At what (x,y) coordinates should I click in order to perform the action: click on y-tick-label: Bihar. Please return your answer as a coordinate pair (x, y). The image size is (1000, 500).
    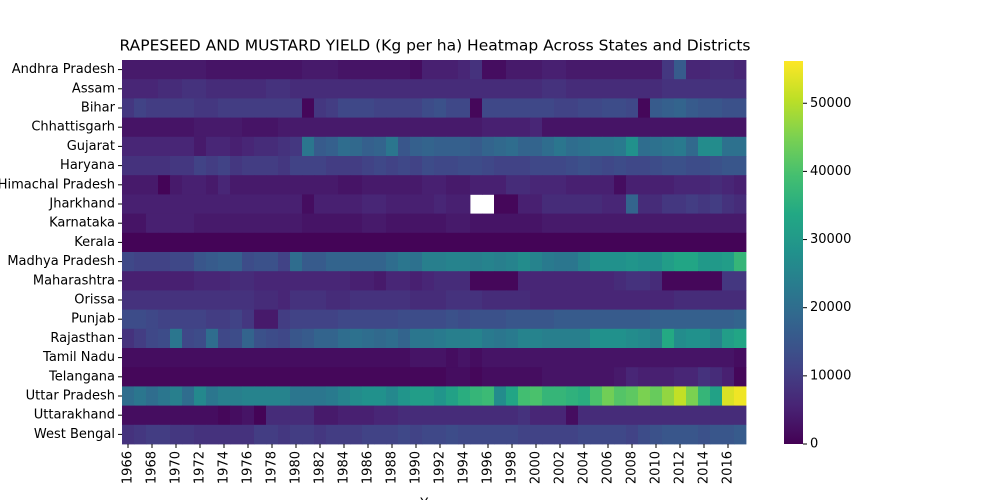
    Looking at the image, I should click on (98, 108).